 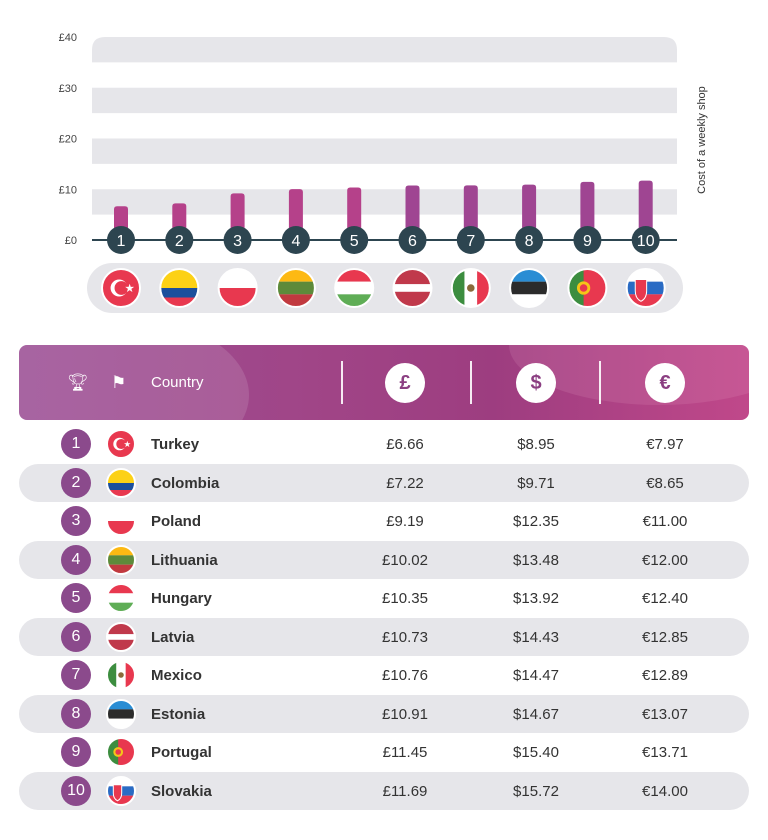 I want to click on price-gbp: £10.02, so click(x=405, y=560).